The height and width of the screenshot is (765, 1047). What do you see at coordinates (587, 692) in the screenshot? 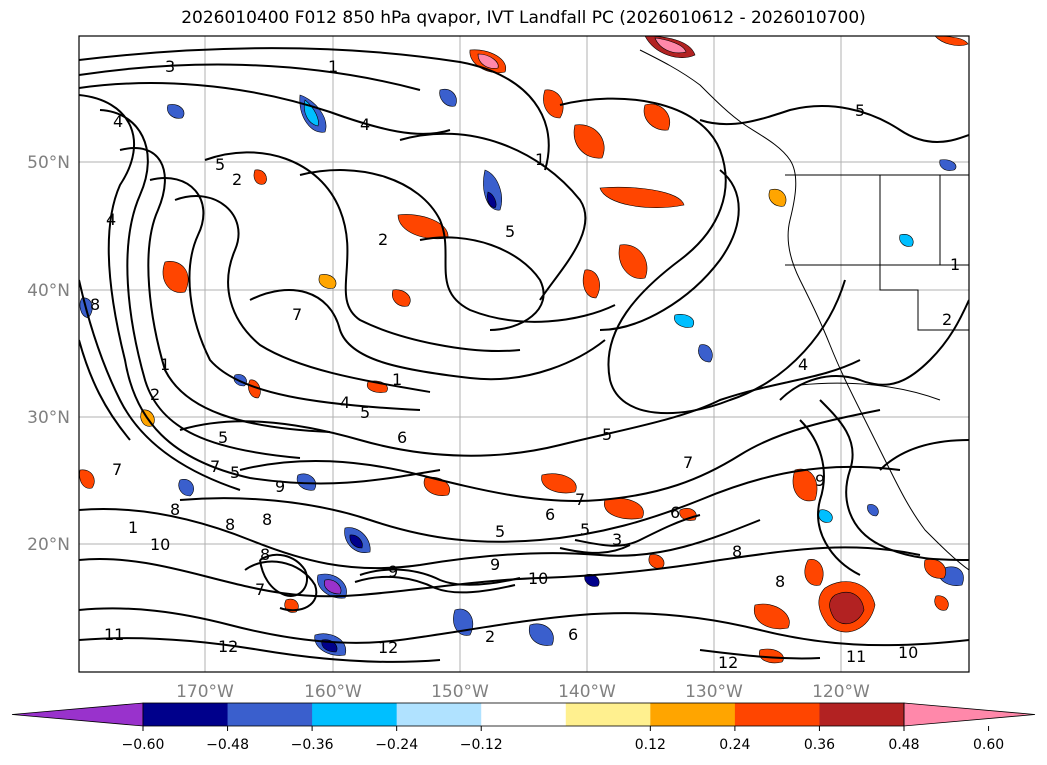
I see `lon-label: 140°W` at bounding box center [587, 692].